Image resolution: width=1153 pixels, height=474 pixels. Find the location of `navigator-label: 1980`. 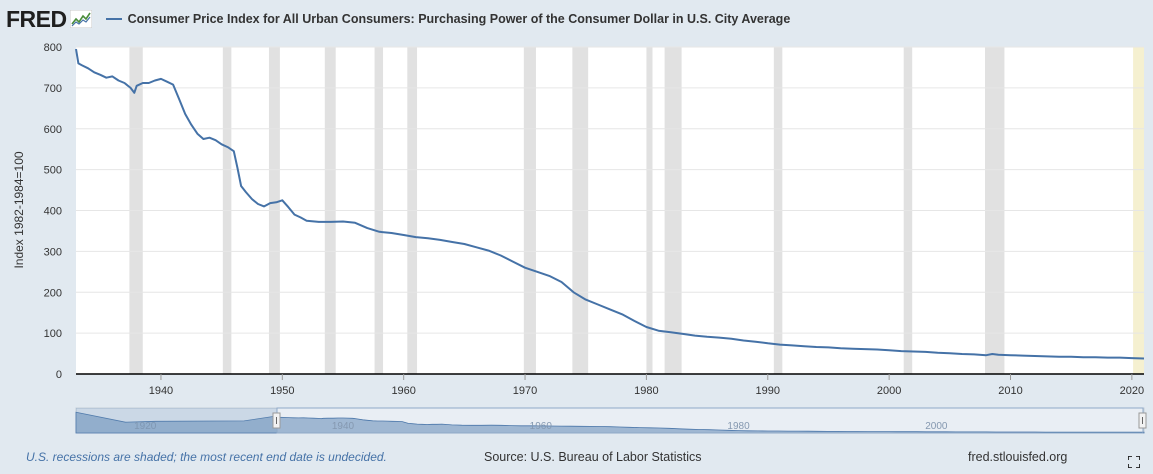

navigator-label: 1980 is located at coordinates (738, 426).